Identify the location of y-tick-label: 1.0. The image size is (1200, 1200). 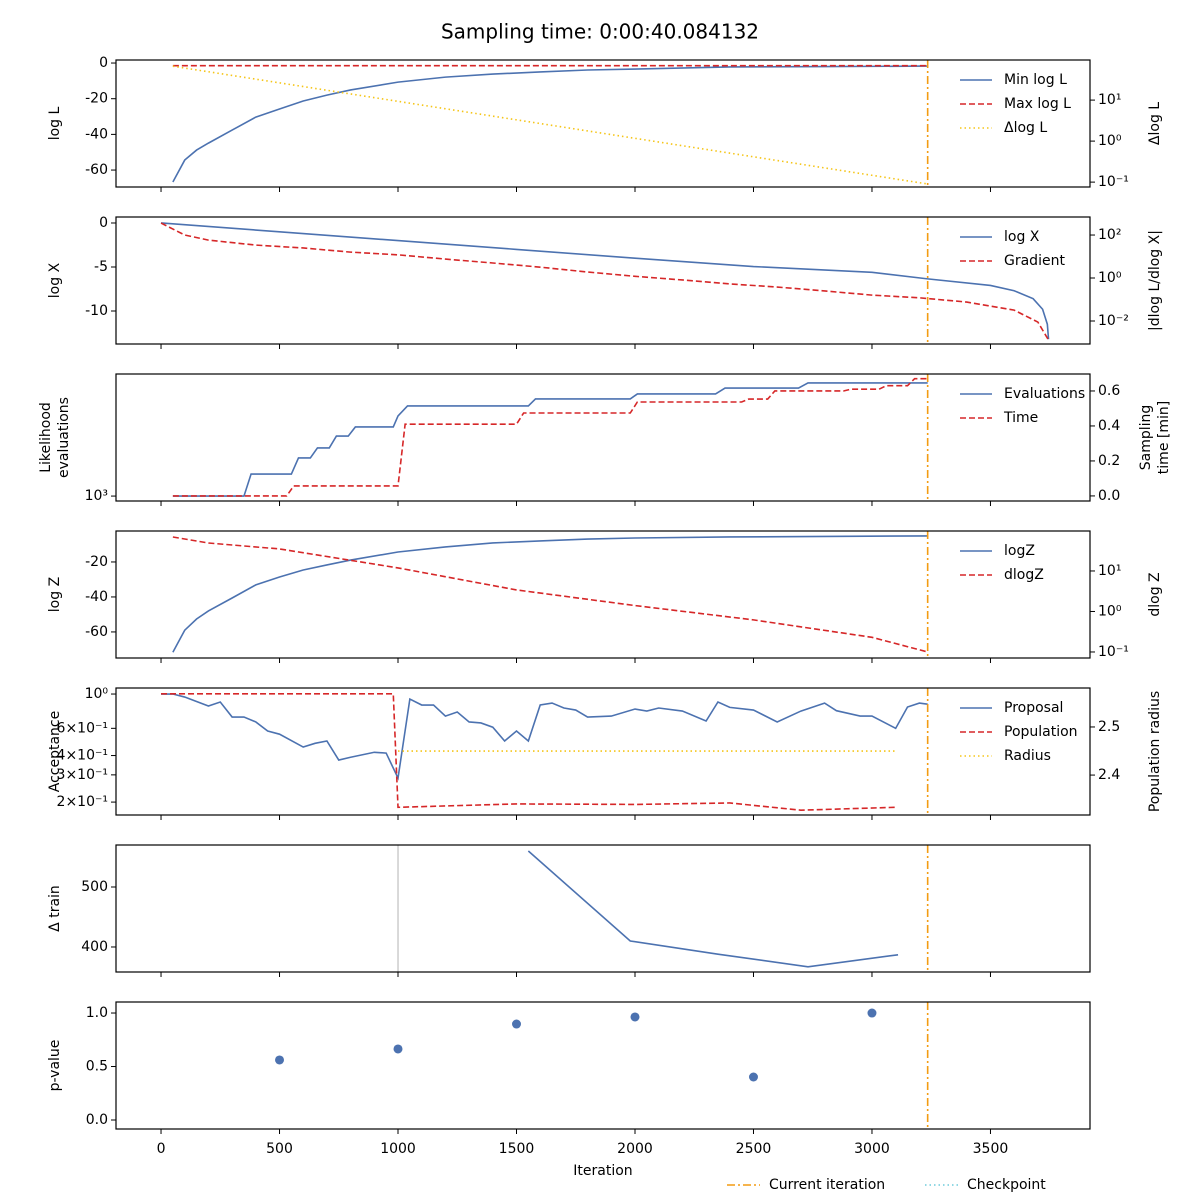
(97, 1013).